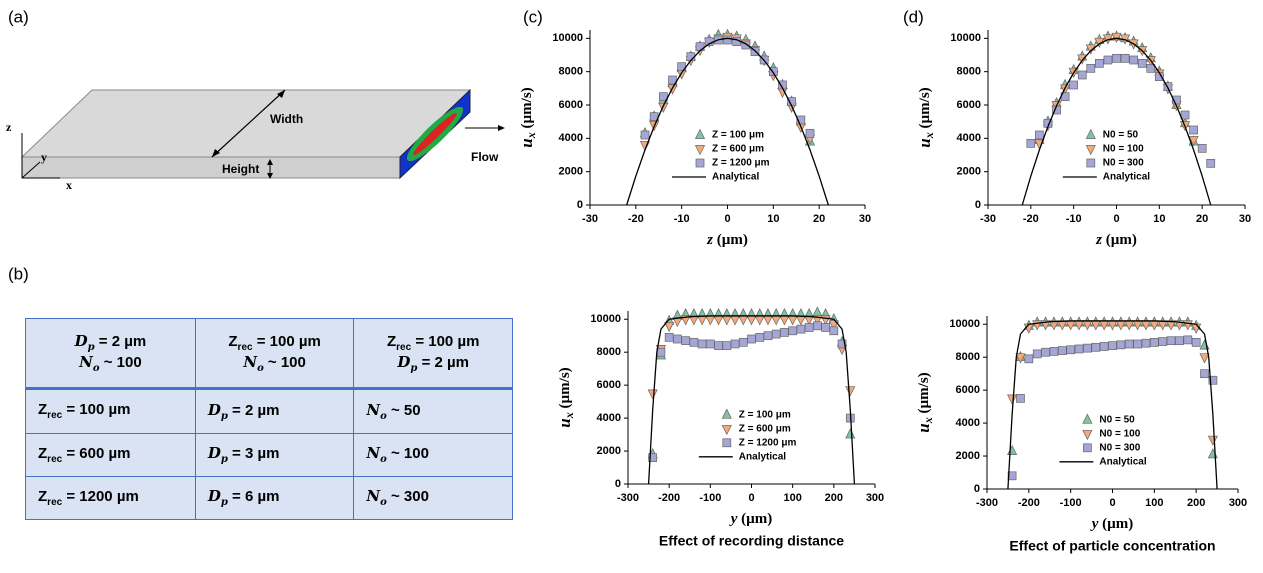 Image resolution: width=1263 pixels, height=573 pixels. I want to click on axis-symbol: u, so click(924, 142).